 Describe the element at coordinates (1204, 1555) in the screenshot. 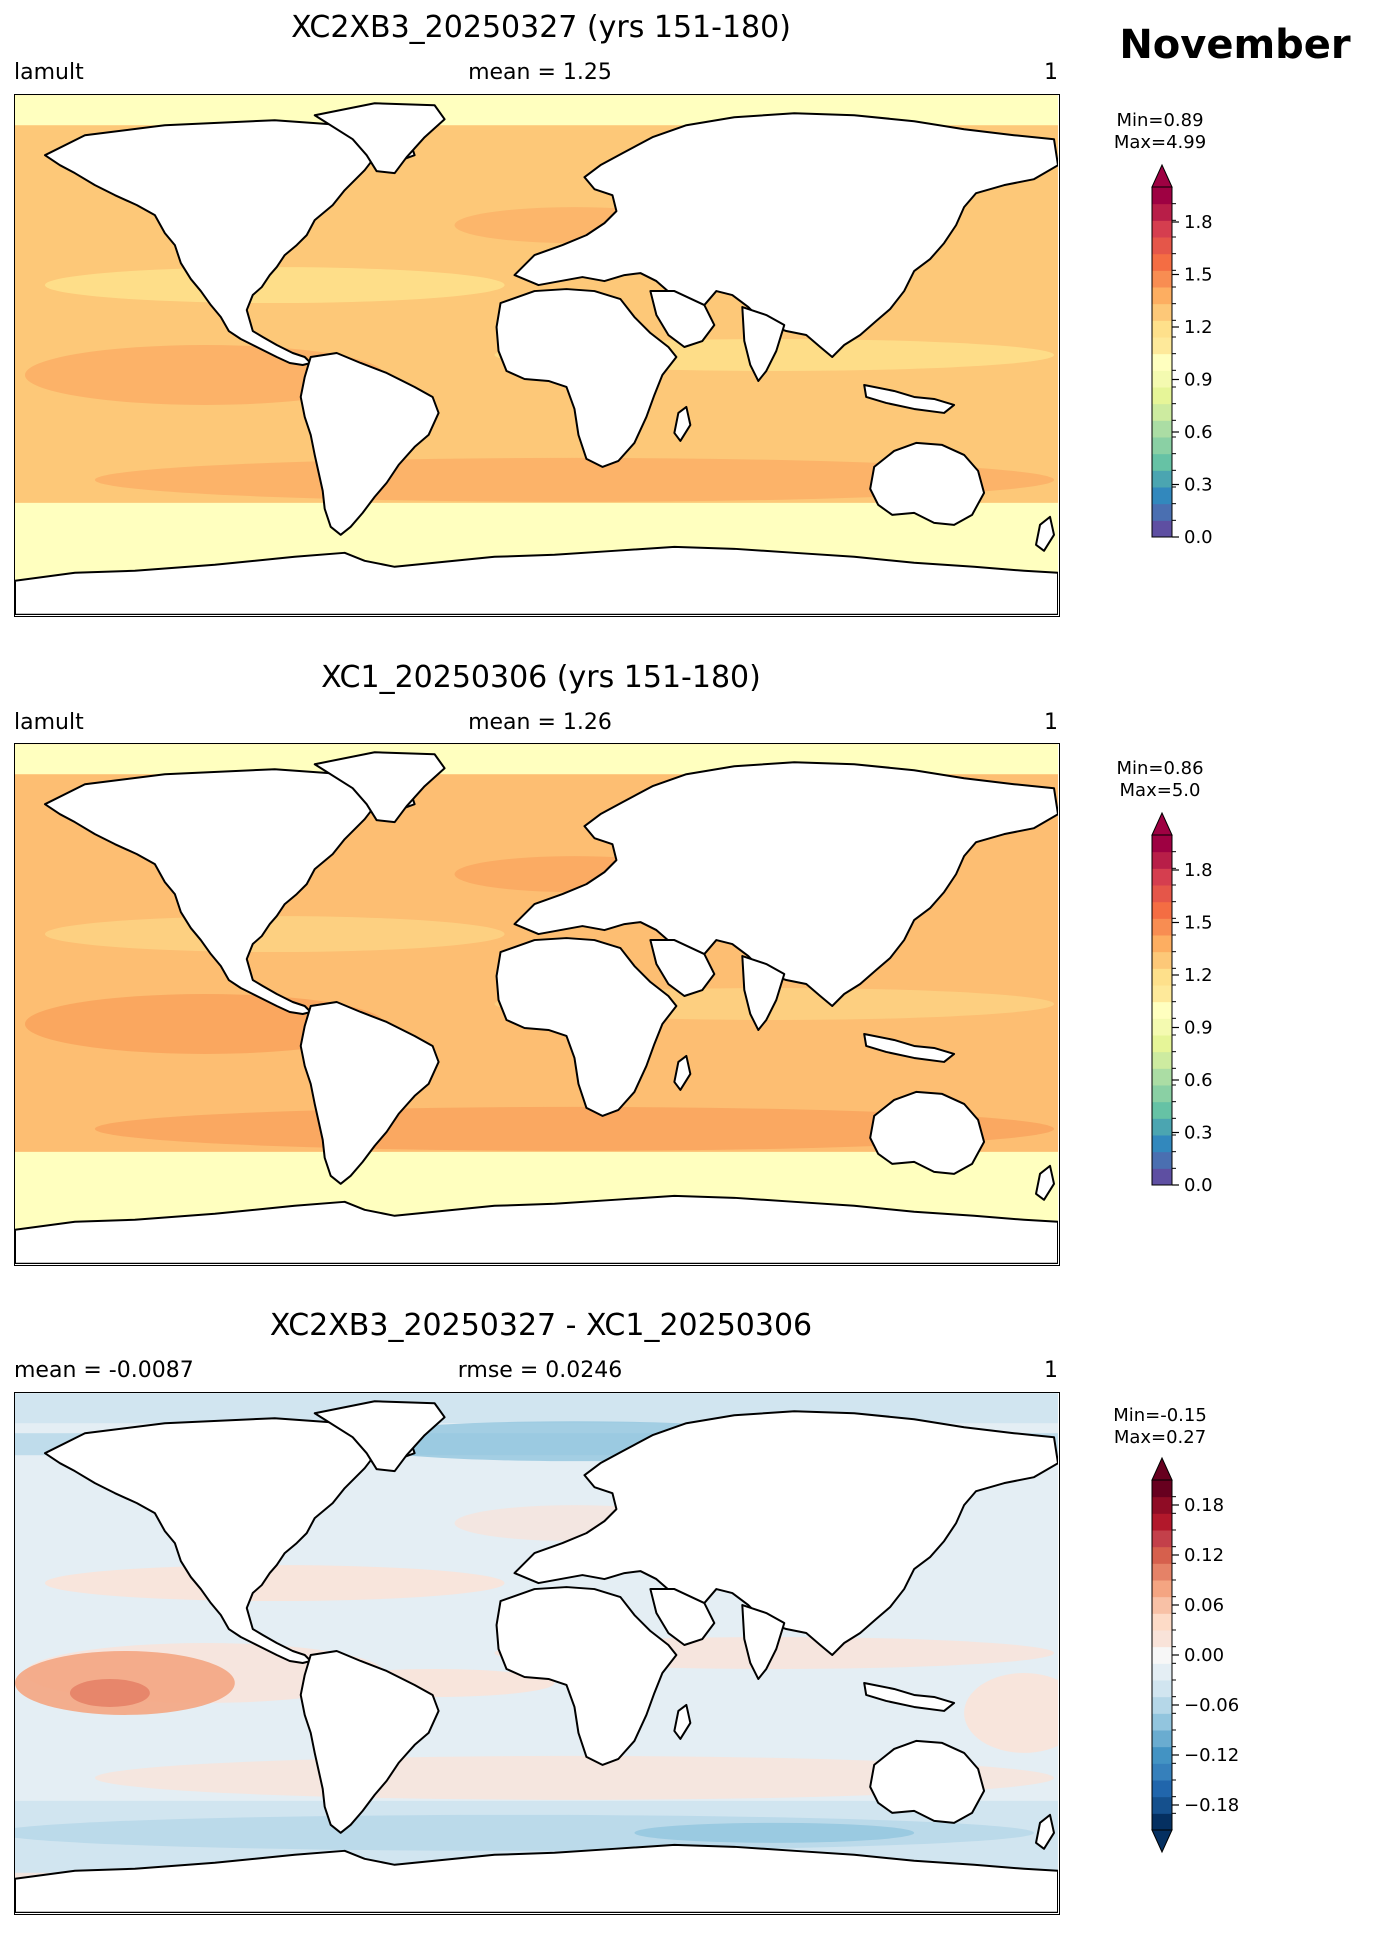

I see `colorbar-tick-label: 0.12` at that location.